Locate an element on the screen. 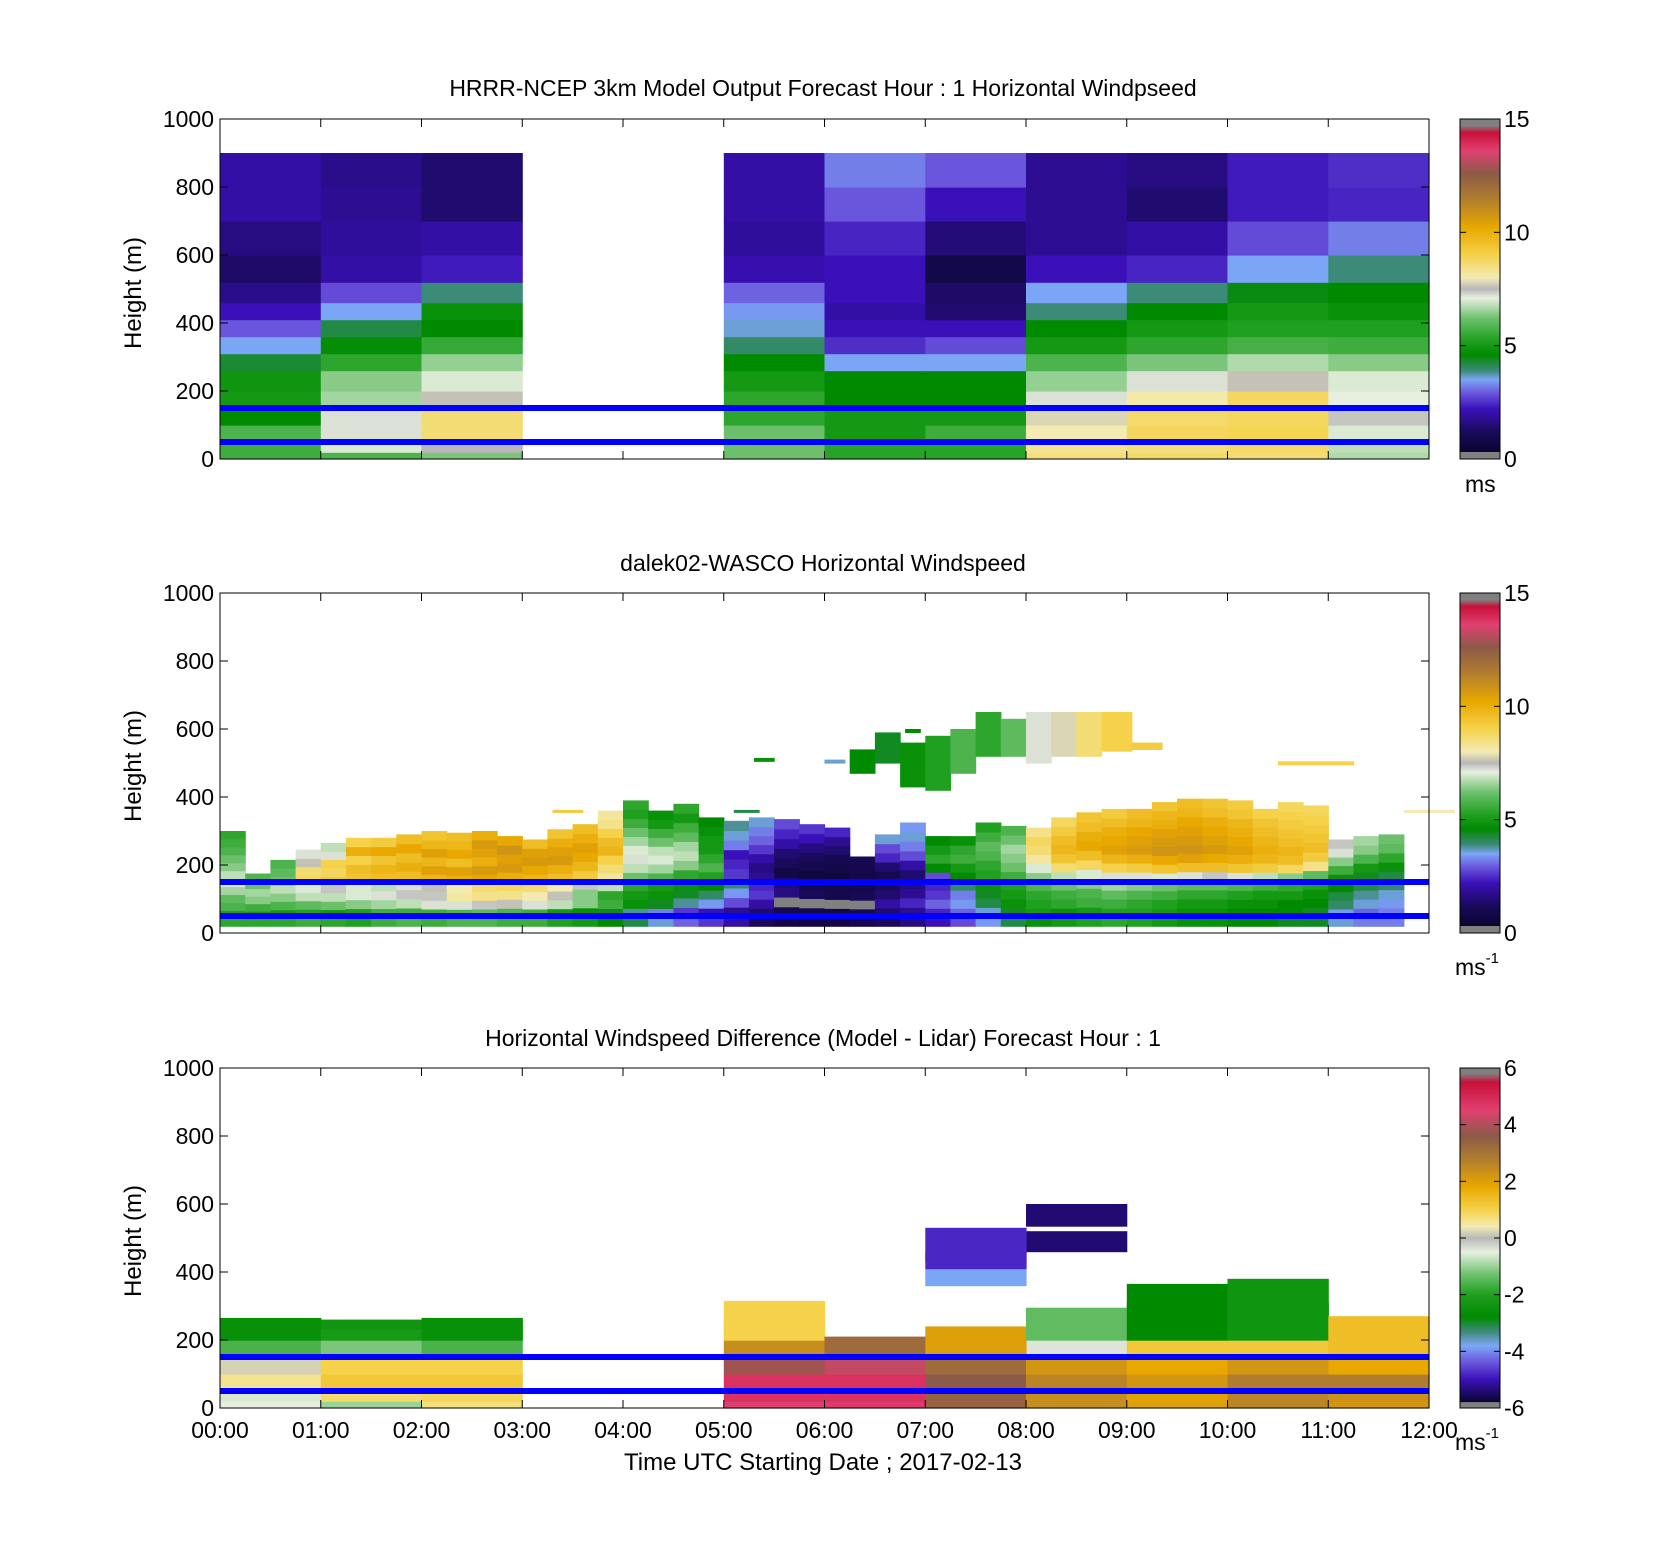  x-tick-label: 07:00 is located at coordinates (925, 1430).